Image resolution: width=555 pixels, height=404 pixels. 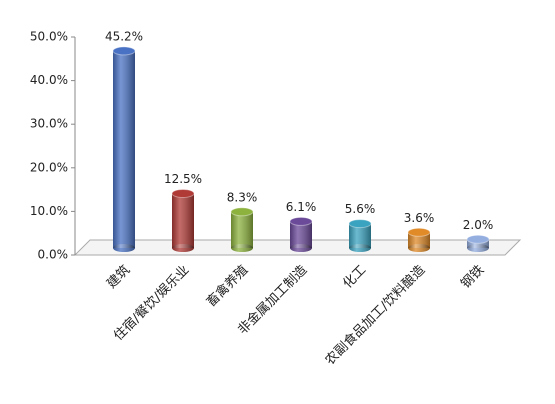 I want to click on y-tick-label: 0.0%, so click(x=53, y=255).